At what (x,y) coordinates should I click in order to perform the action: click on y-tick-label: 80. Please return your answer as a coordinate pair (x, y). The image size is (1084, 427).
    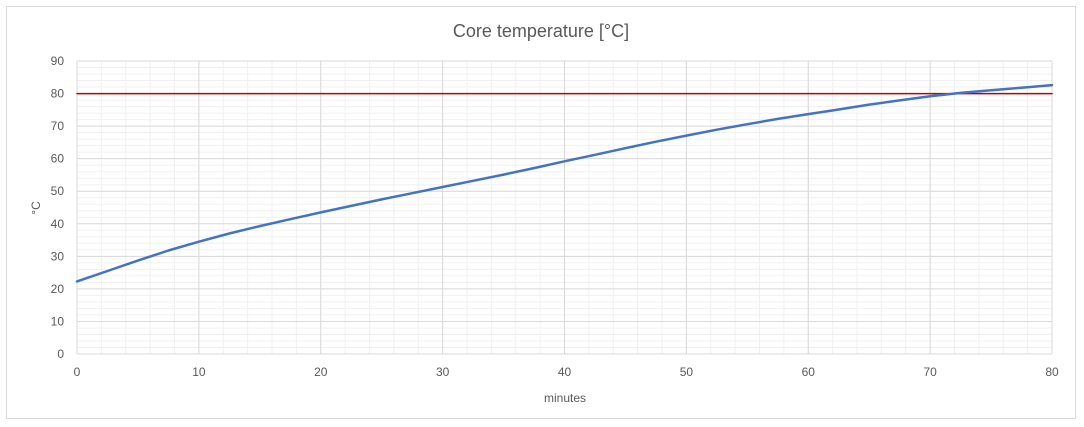
    Looking at the image, I should click on (58, 94).